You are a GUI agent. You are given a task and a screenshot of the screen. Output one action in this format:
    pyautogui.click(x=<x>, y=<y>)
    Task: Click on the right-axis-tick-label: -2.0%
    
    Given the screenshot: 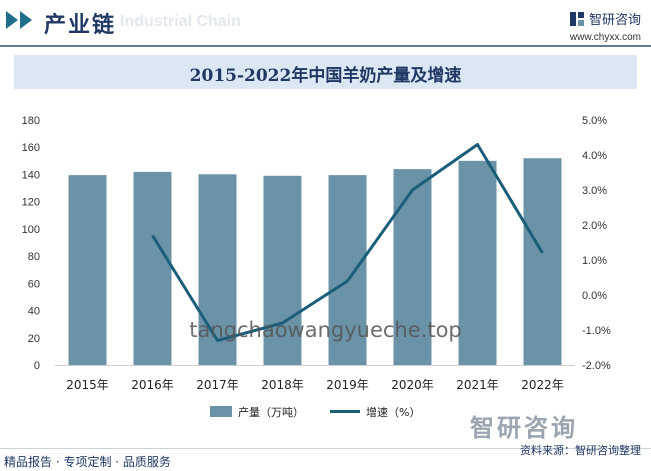 What is the action you would take?
    pyautogui.click(x=596, y=366)
    